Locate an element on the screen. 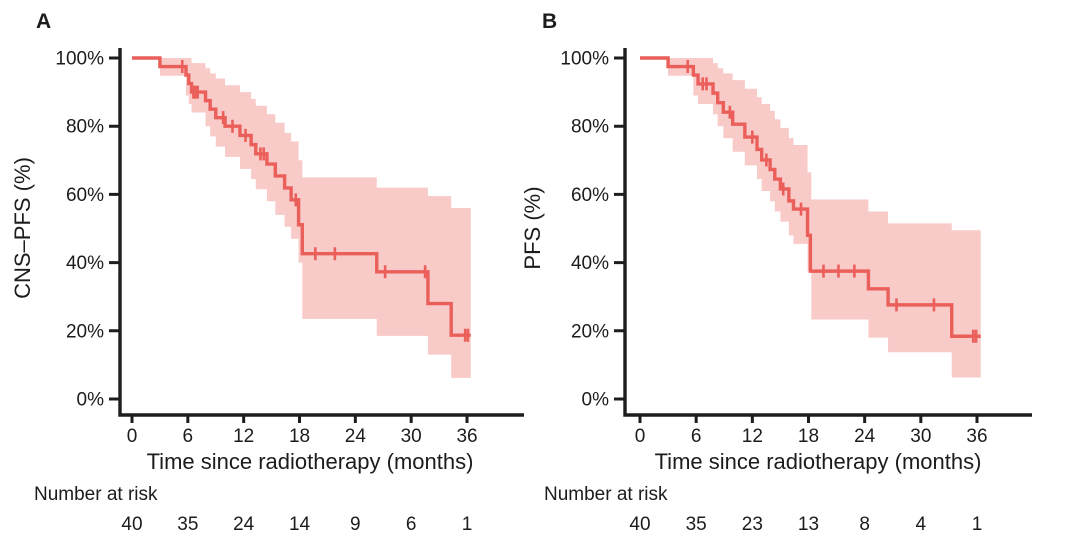 The image size is (1080, 551). risk-count: 8 is located at coordinates (864, 524).